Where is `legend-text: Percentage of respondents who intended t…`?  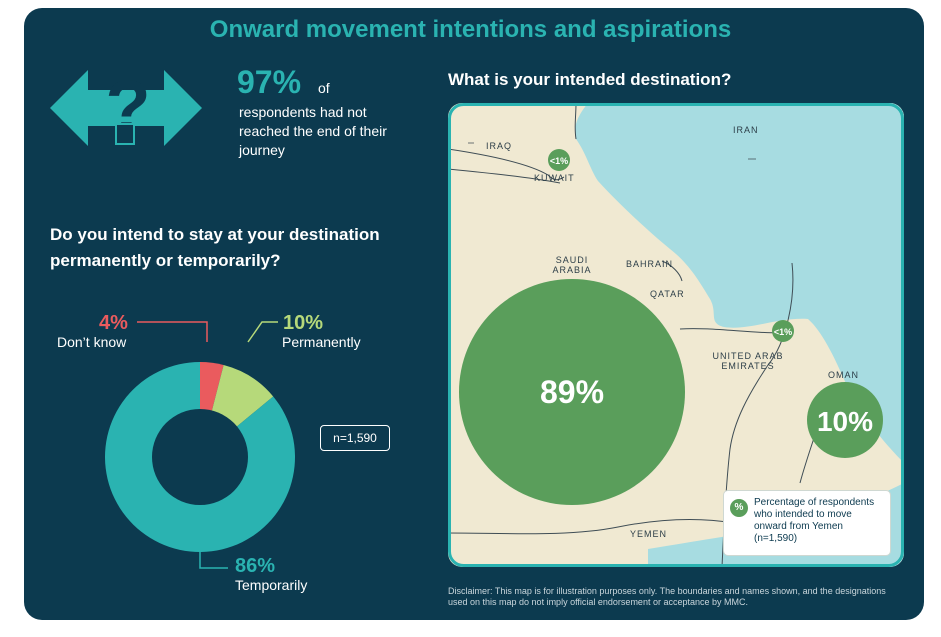 legend-text: Percentage of respondents who intended t… is located at coordinates (814, 520).